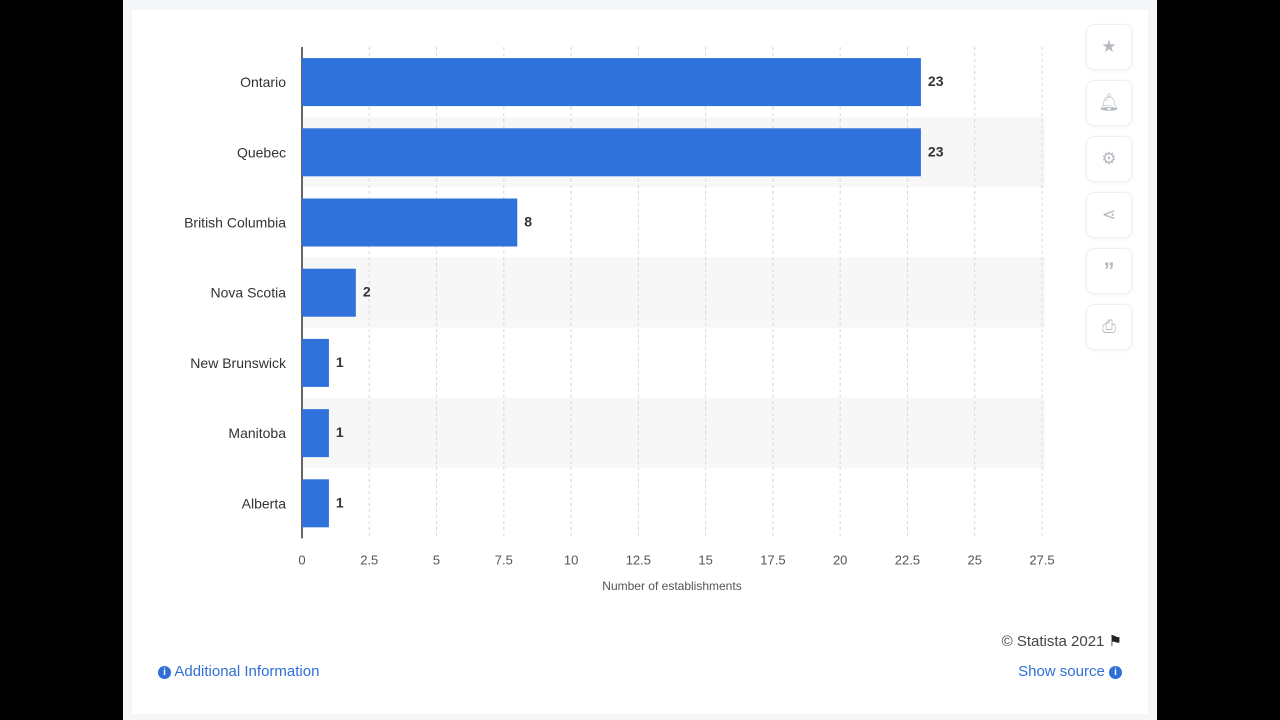  I want to click on share-icon: ⋖, so click(1109, 215).